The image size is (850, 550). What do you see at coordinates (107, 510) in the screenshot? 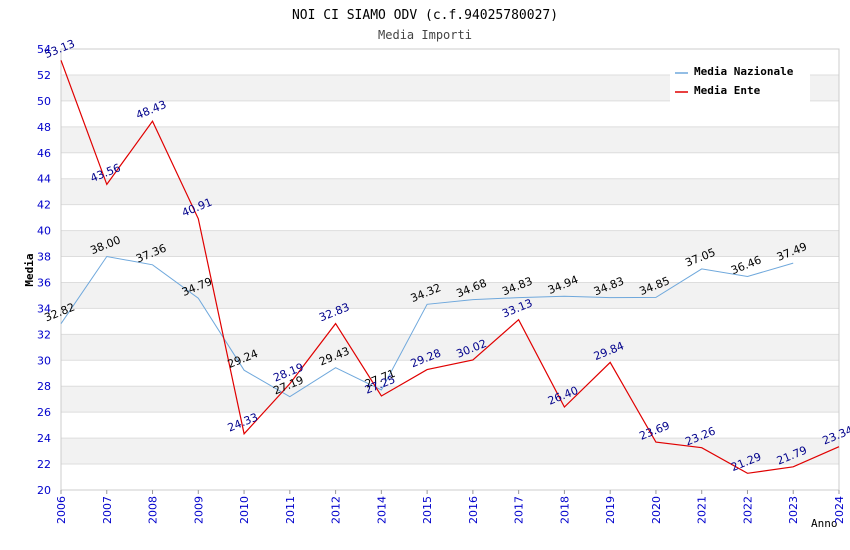
I see `x-tick-label: 2007` at bounding box center [107, 510].